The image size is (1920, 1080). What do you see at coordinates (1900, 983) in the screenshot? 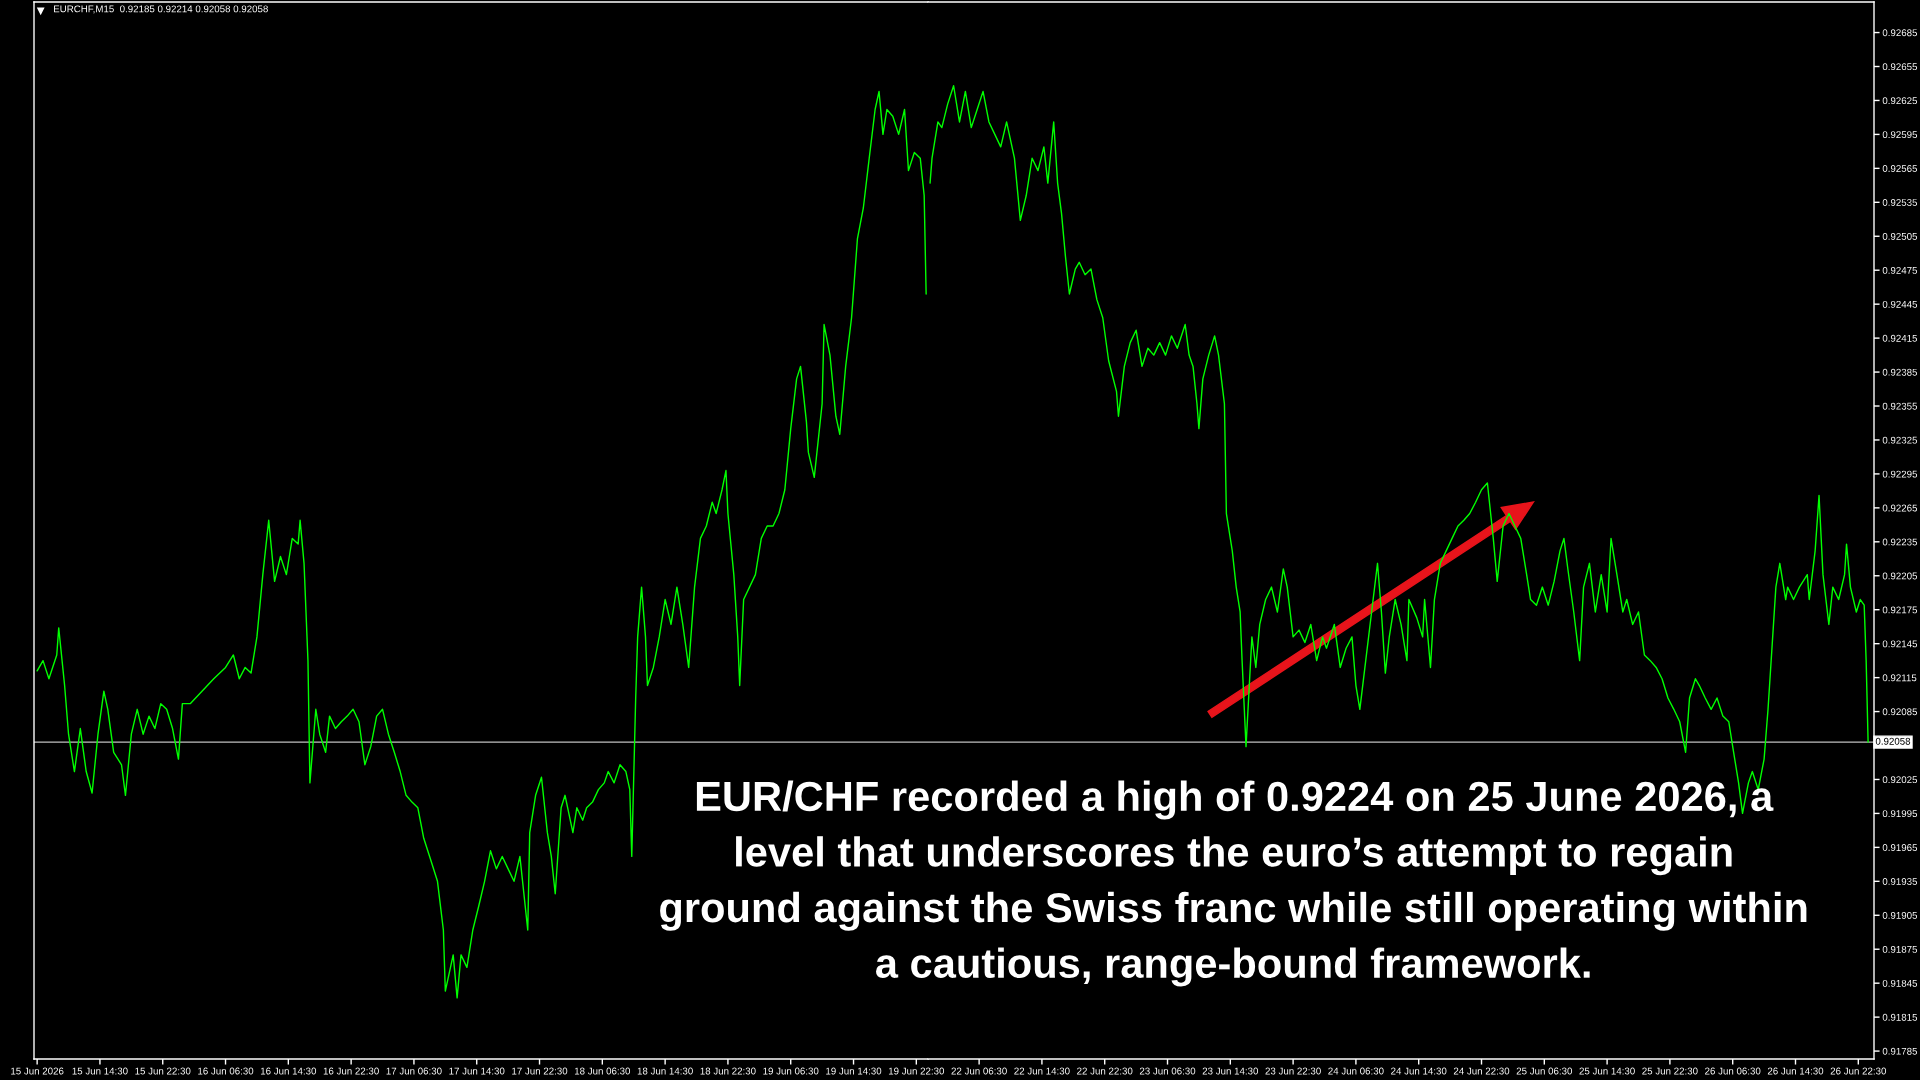
I see `y-tick-label: 0.91845` at bounding box center [1900, 983].